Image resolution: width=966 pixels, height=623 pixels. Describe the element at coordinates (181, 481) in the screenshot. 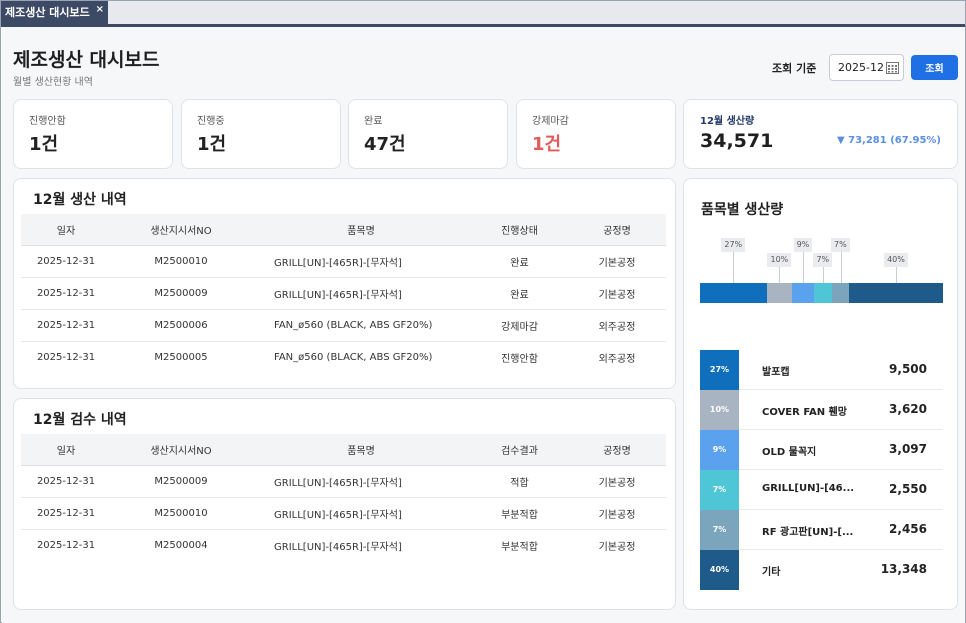

I see `cell-order-no: M2500009` at that location.